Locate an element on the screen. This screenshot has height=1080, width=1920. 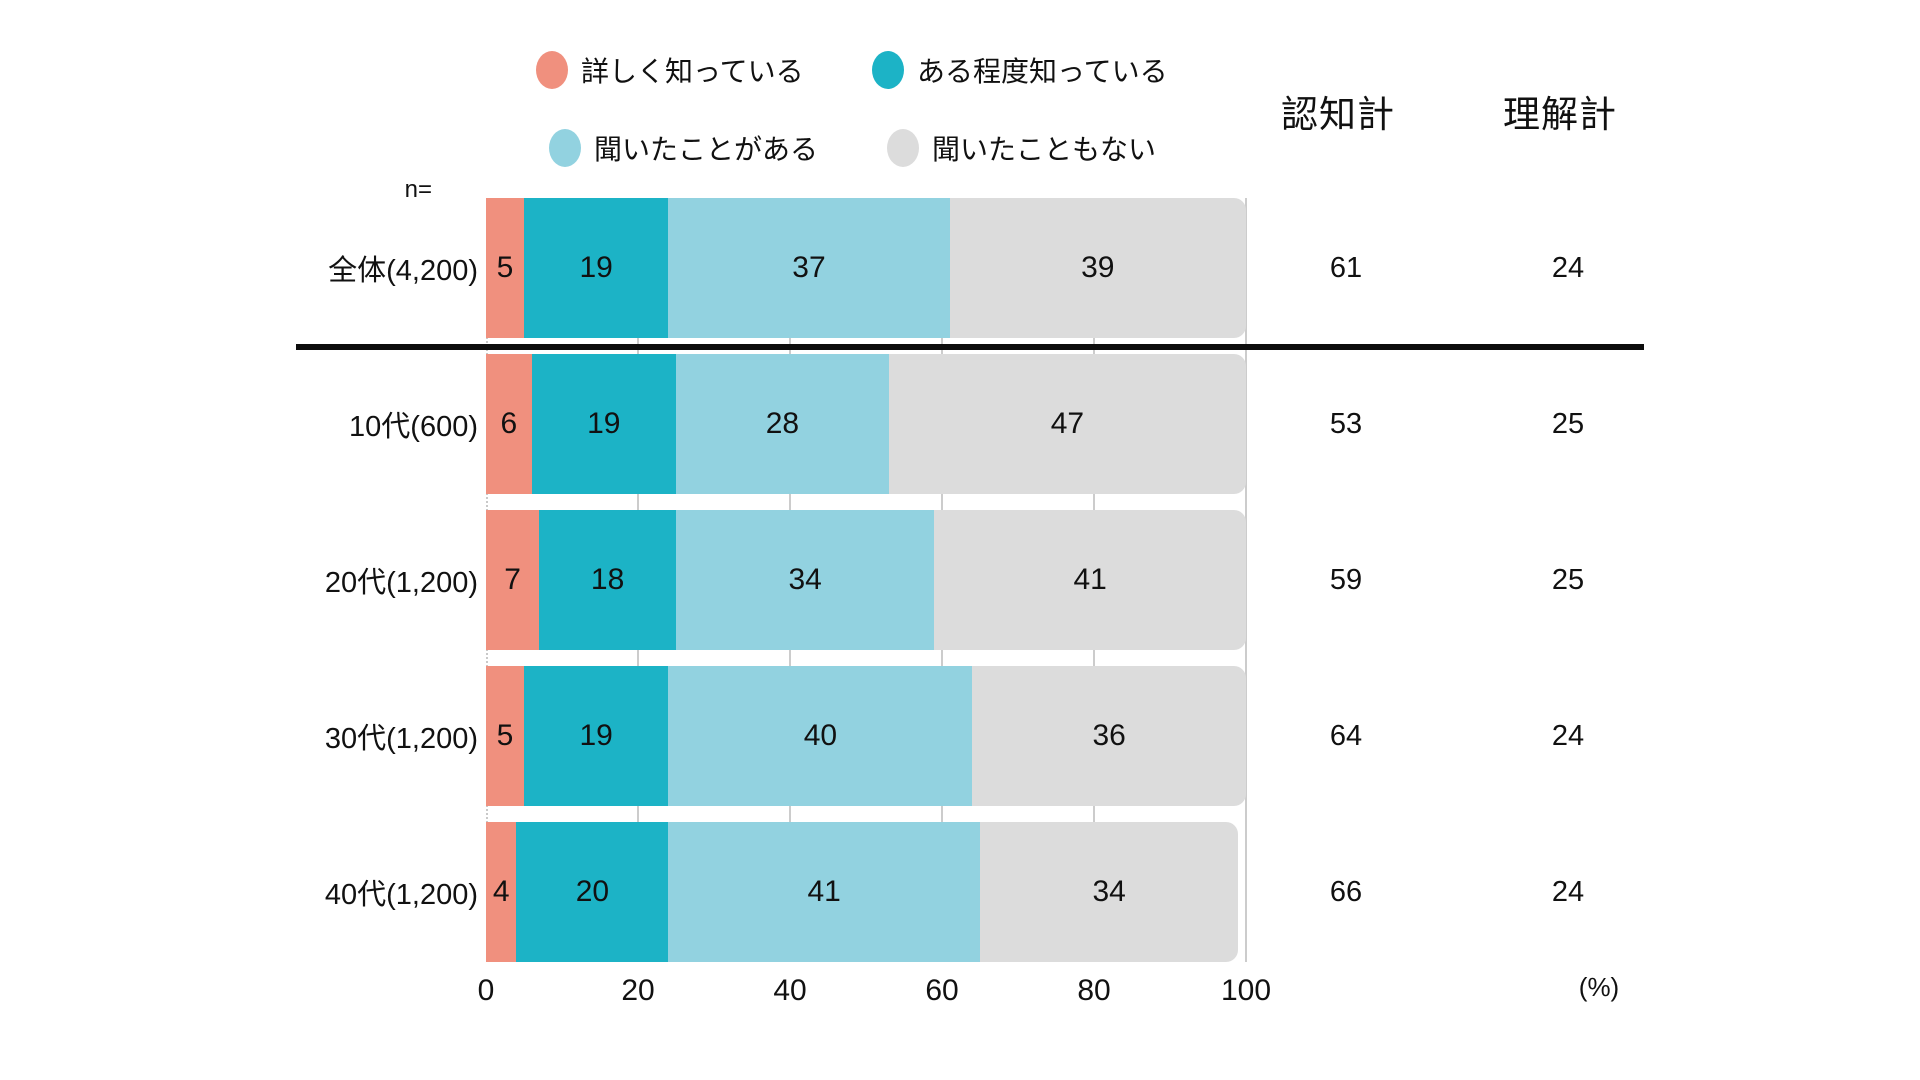
bar-row: 5 19 40 36 is located at coordinates (866, 736).